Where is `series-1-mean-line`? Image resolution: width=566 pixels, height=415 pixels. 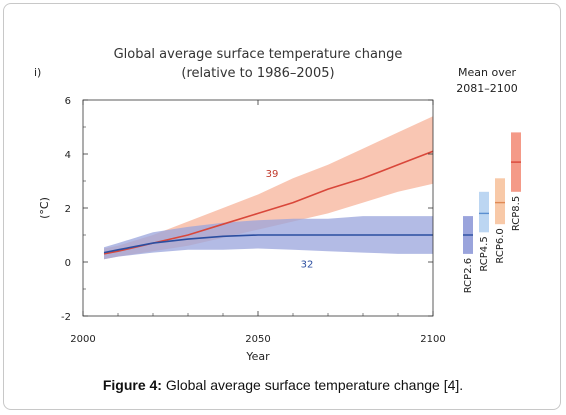
series-1-mean-line is located at coordinates (268, 244).